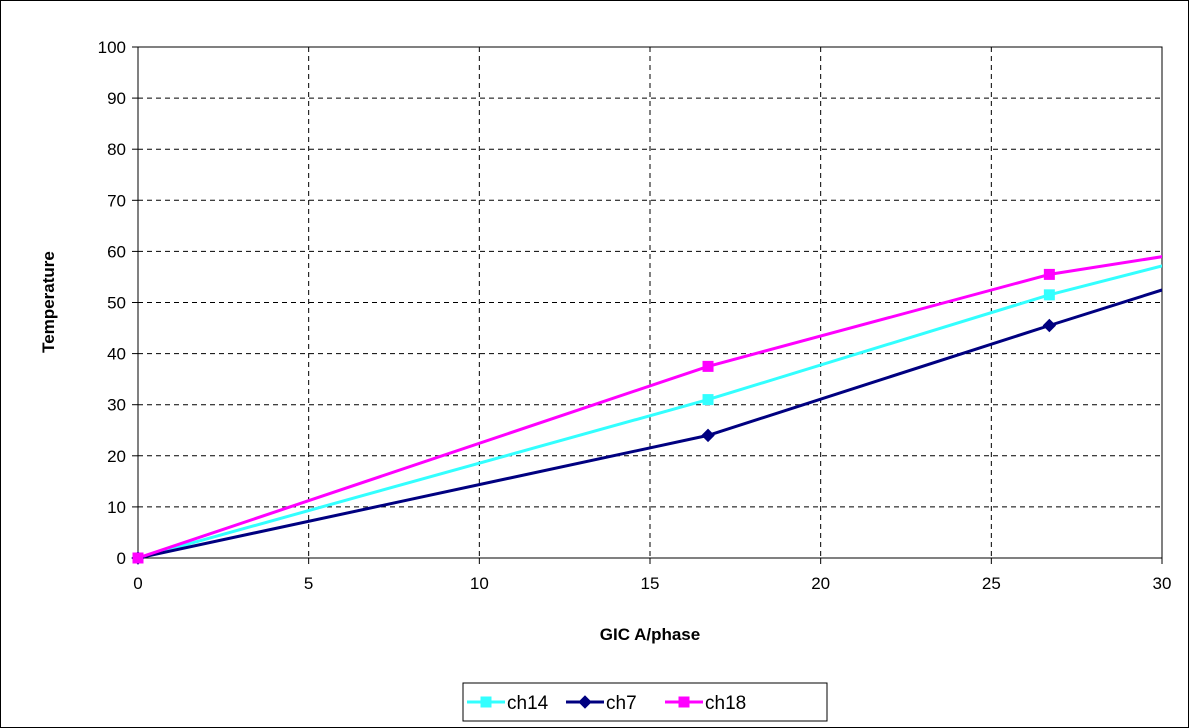 The height and width of the screenshot is (728, 1189). Describe the element at coordinates (650, 583) in the screenshot. I see `x-tick-label: 15` at that location.